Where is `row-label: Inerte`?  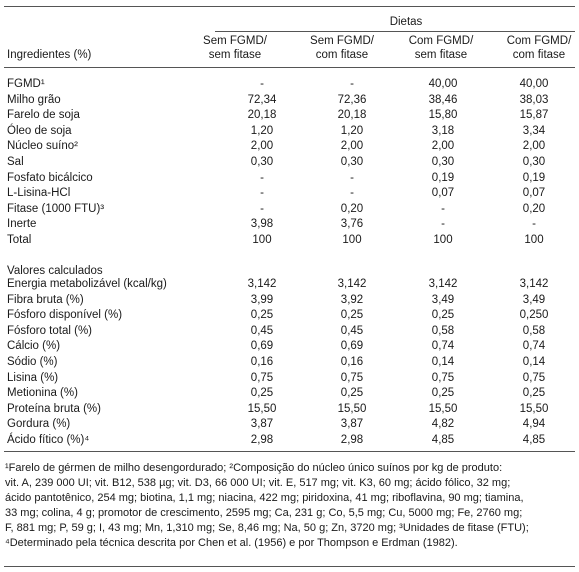
row-label: Inerte is located at coordinates (22, 224).